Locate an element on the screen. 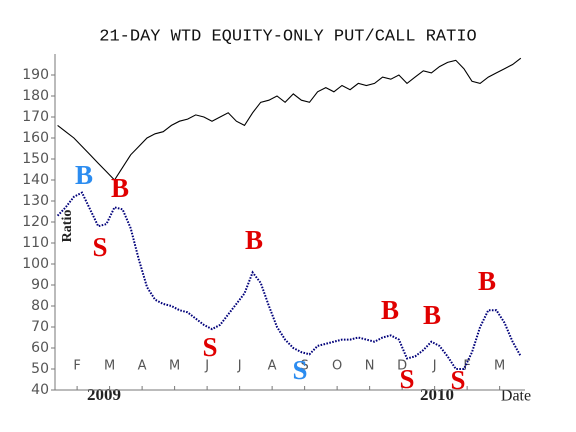 This screenshot has width=576, height=432. y-tick-label: 80 is located at coordinates (40, 306).